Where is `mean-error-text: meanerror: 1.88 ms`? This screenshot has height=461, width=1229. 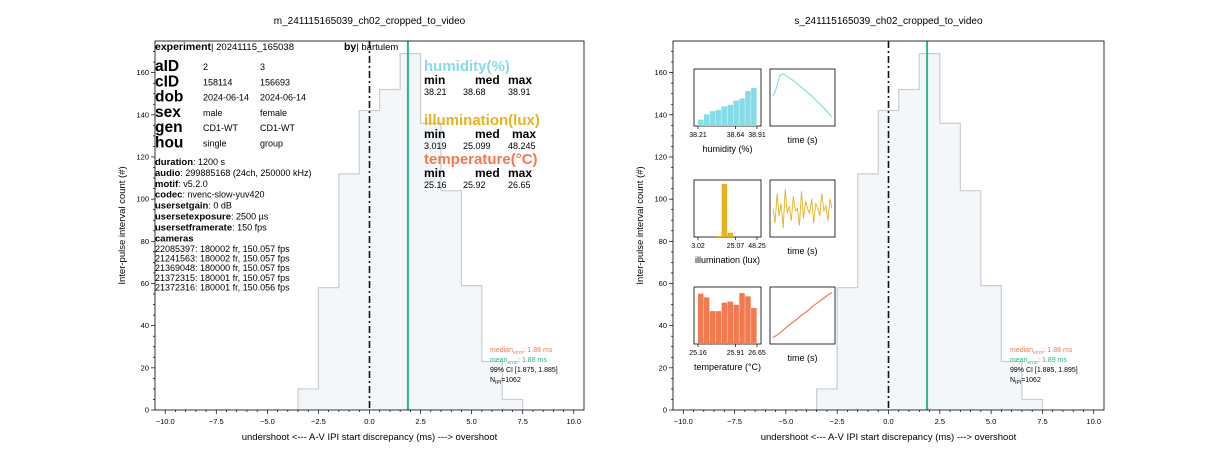
mean-error-text: meanerror: 1.88 ms is located at coordinates (518, 361).